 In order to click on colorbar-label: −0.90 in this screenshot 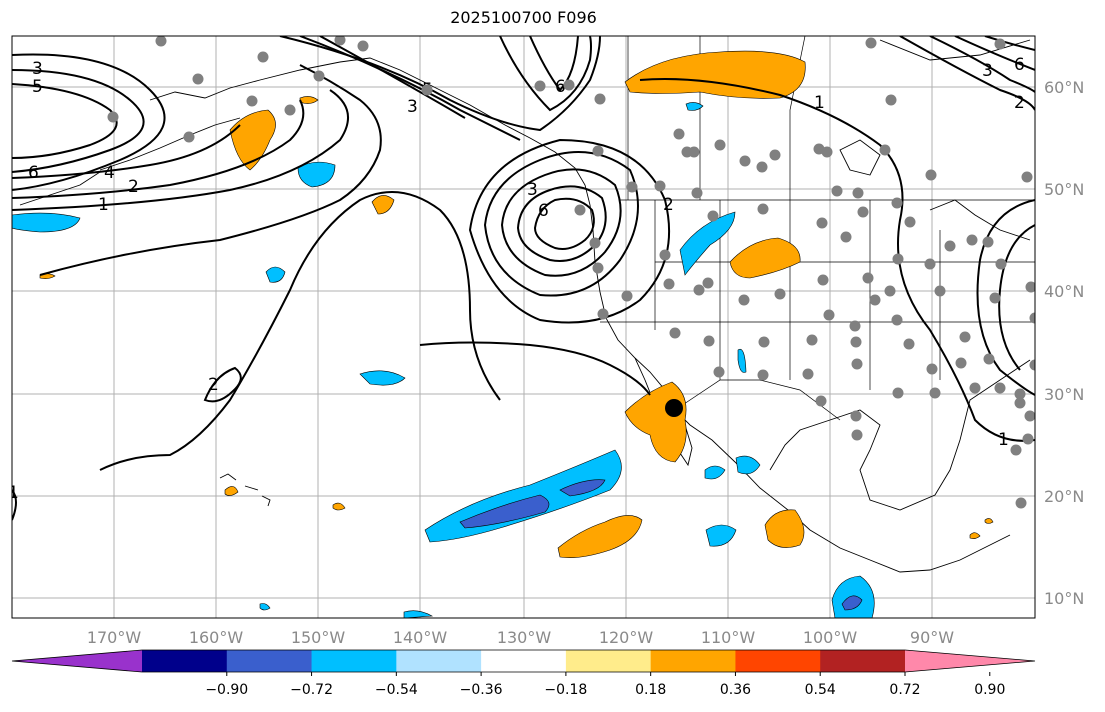, I will do `click(226, 690)`.